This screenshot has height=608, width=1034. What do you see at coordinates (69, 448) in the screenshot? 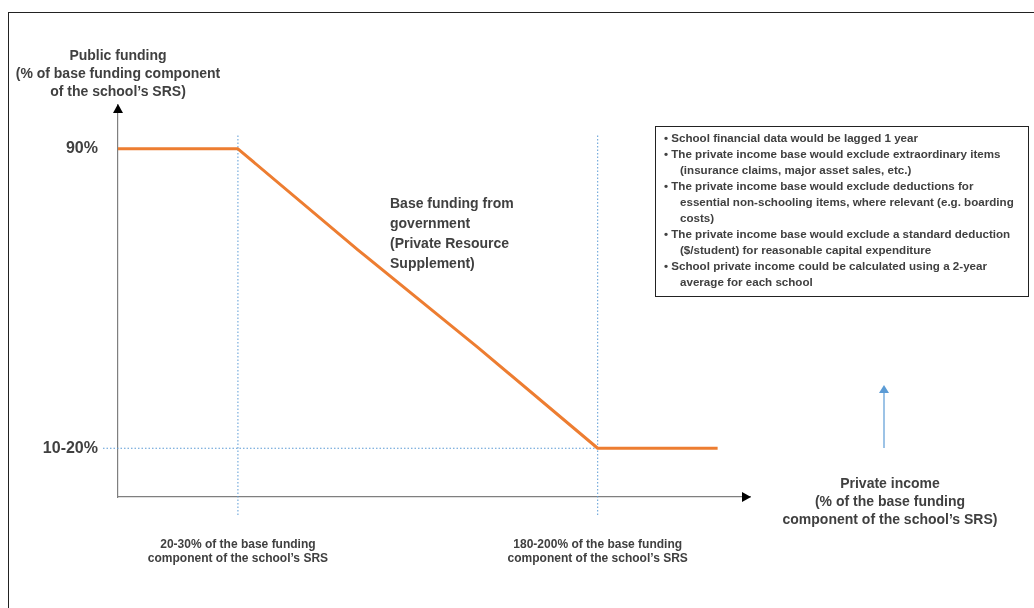
I see `text: 10-20%` at bounding box center [69, 448].